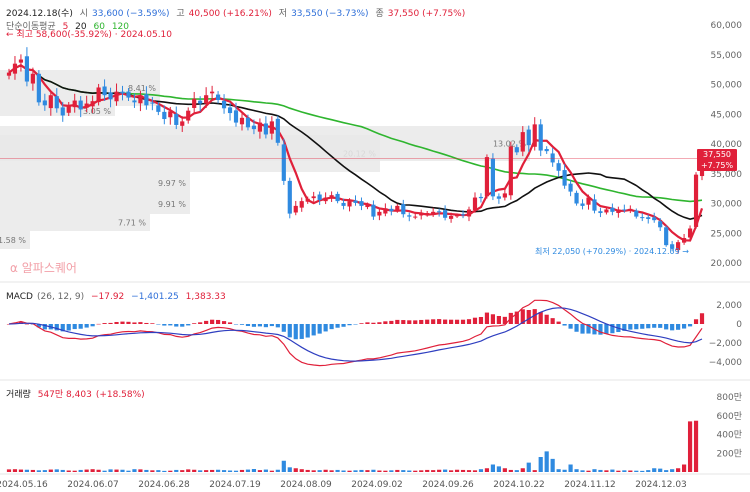 The height and width of the screenshot is (492, 750). What do you see at coordinates (164, 485) in the screenshot?
I see `date-tick-label: 2024.06.28` at bounding box center [164, 485].